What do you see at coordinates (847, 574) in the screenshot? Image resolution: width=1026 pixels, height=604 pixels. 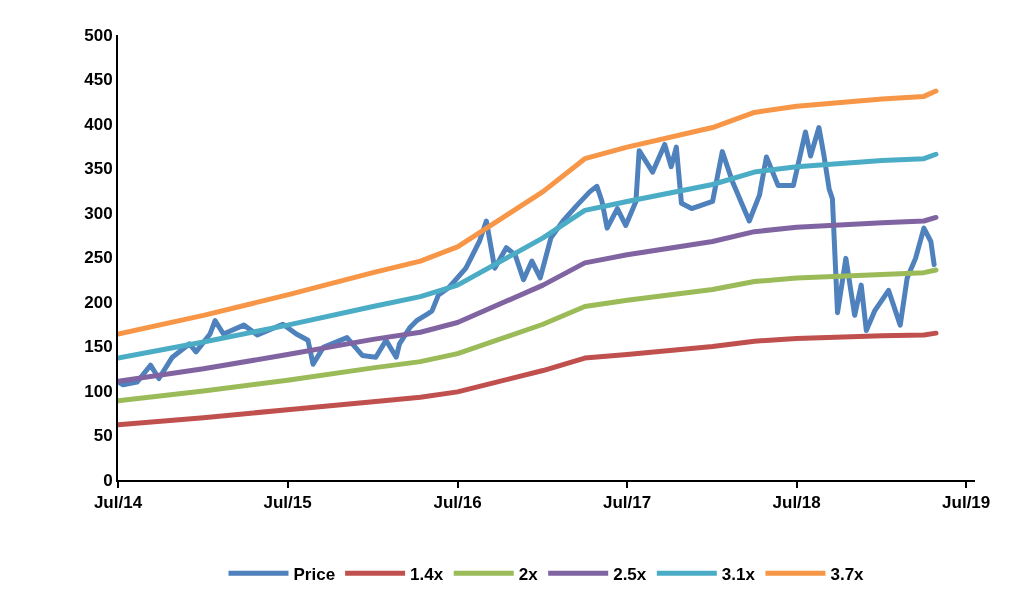 I see `legend-label: 3.7x` at bounding box center [847, 574].